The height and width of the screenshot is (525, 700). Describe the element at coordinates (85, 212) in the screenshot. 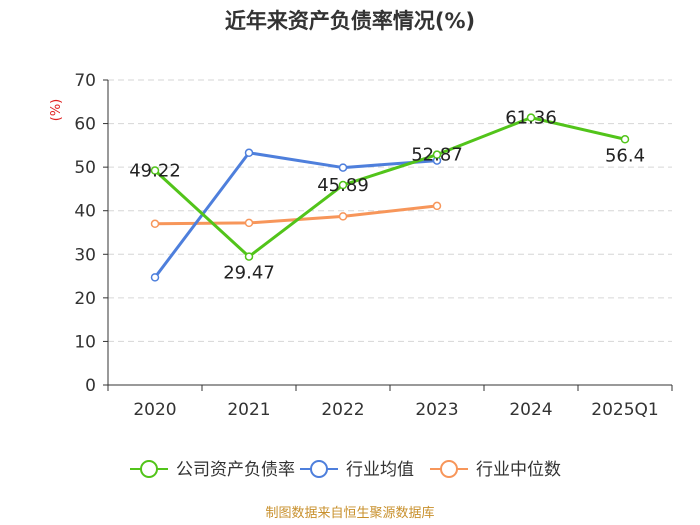

I see `y-tick-label: 40` at that location.